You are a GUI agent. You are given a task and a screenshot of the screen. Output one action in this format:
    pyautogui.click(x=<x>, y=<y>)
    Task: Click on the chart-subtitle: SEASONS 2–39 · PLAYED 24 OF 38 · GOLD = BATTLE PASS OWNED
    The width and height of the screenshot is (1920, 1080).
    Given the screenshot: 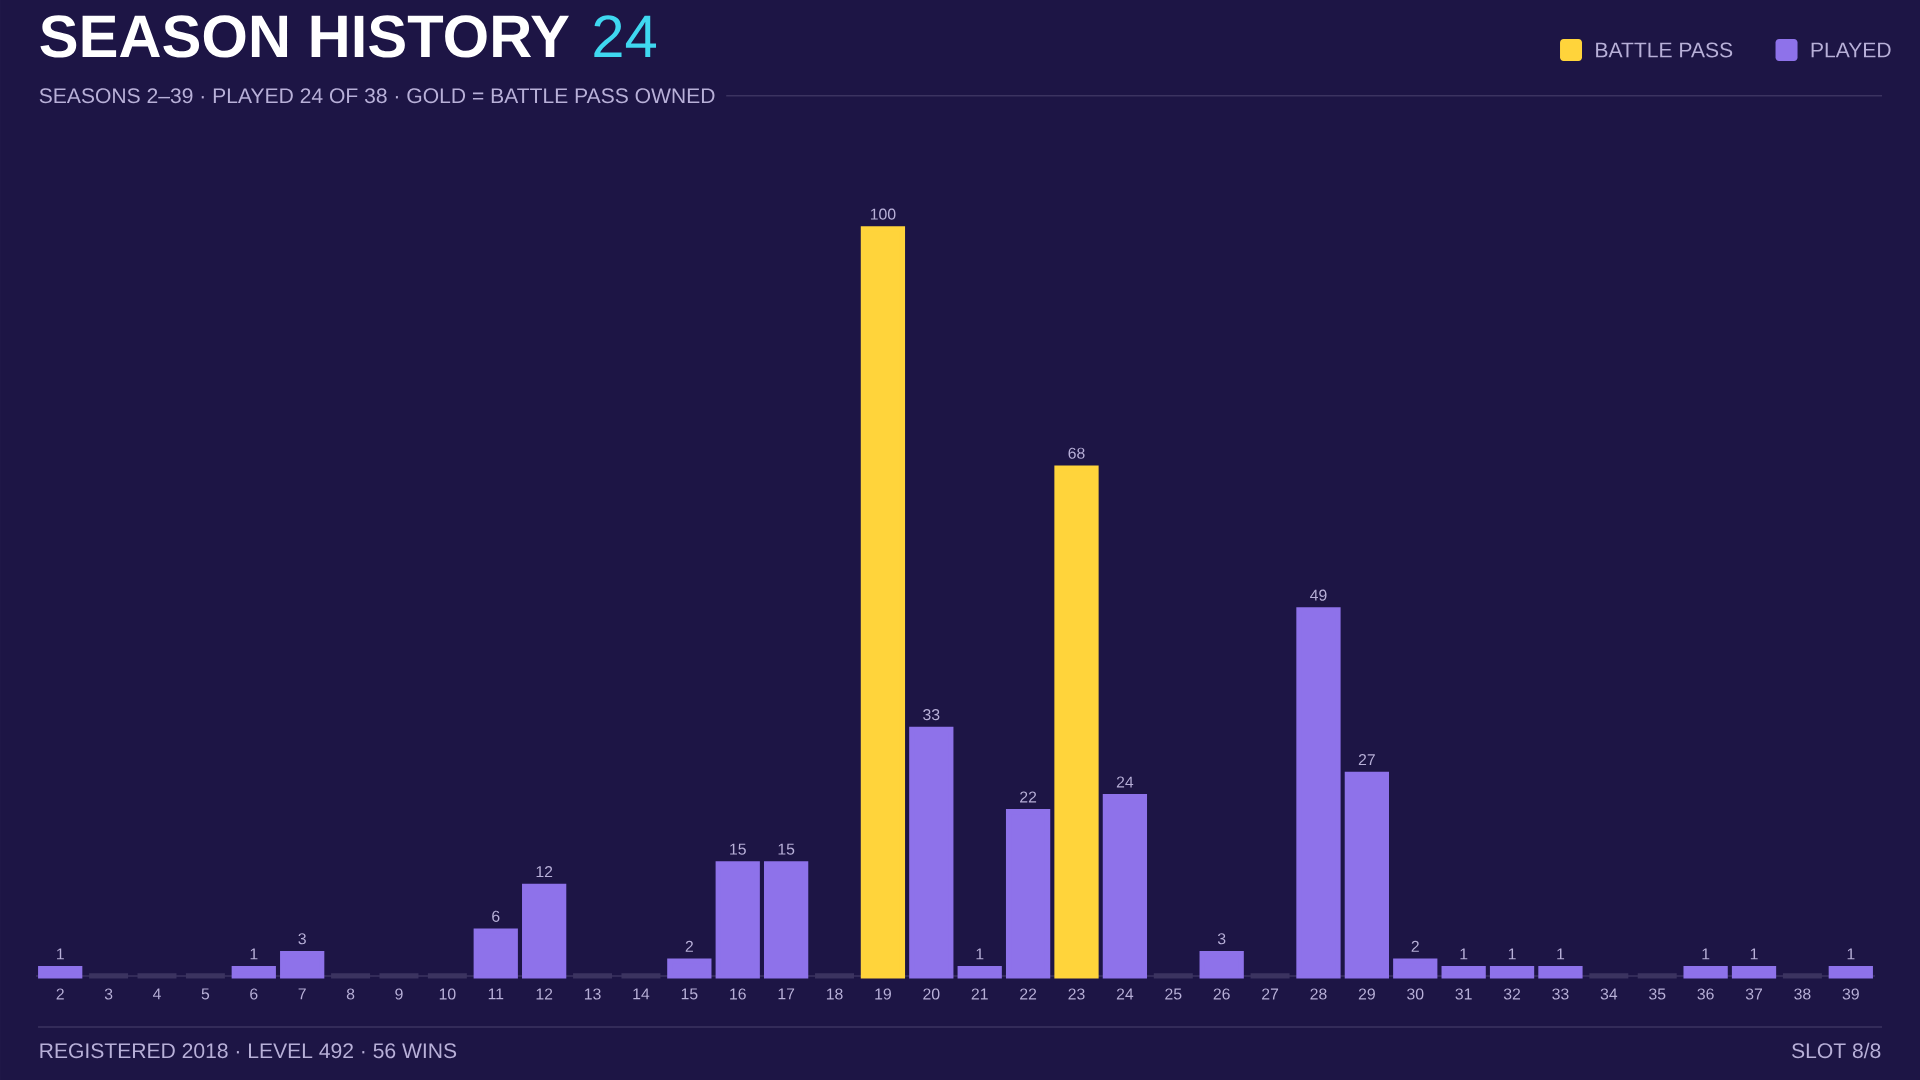 What is the action you would take?
    pyautogui.click(x=377, y=96)
    